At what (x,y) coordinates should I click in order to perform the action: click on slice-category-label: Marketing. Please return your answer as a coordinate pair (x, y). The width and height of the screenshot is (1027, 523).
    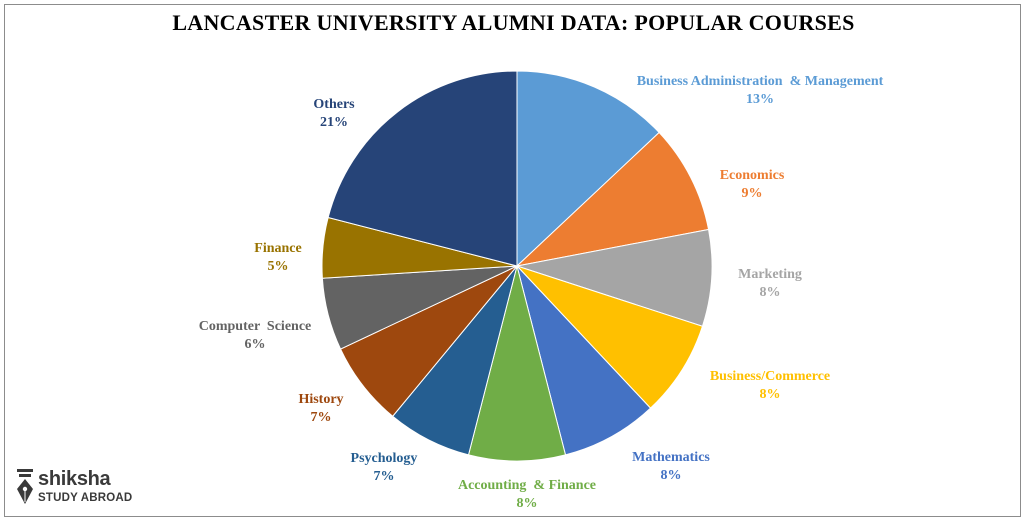
    Looking at the image, I should click on (770, 274).